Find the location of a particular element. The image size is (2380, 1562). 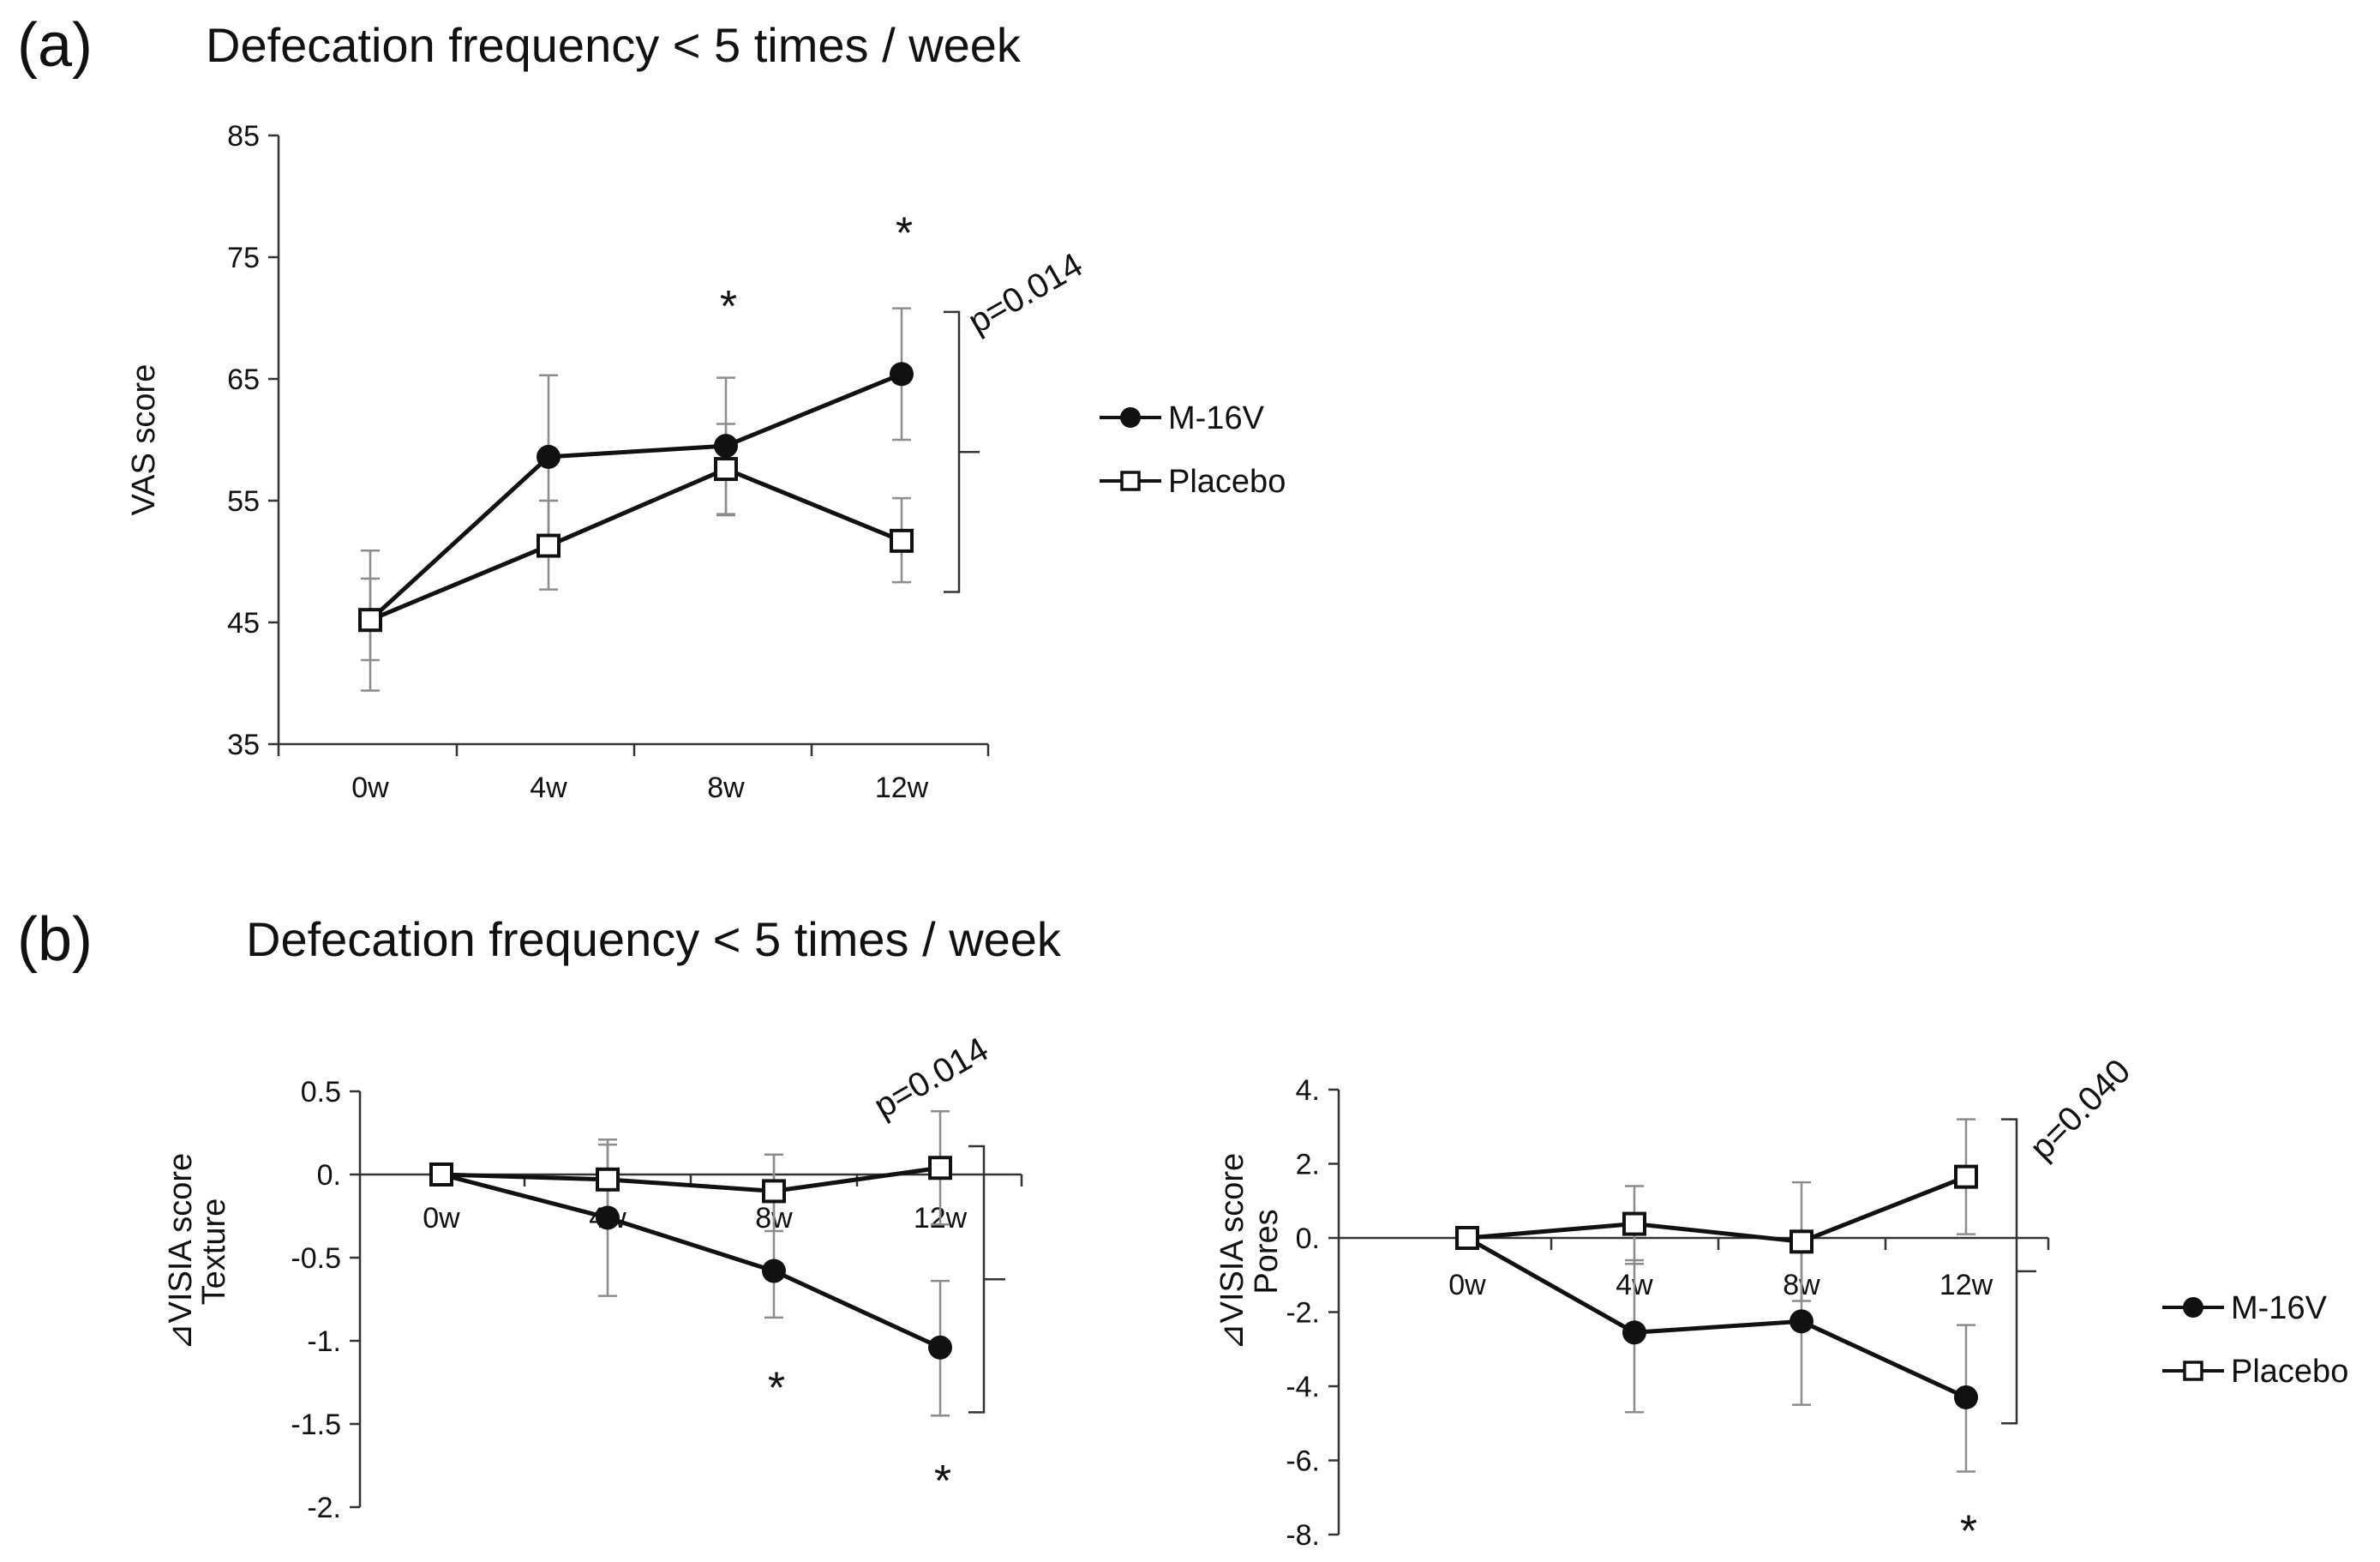

legend-b: M-16V Placebo is located at coordinates (2255, 1340).